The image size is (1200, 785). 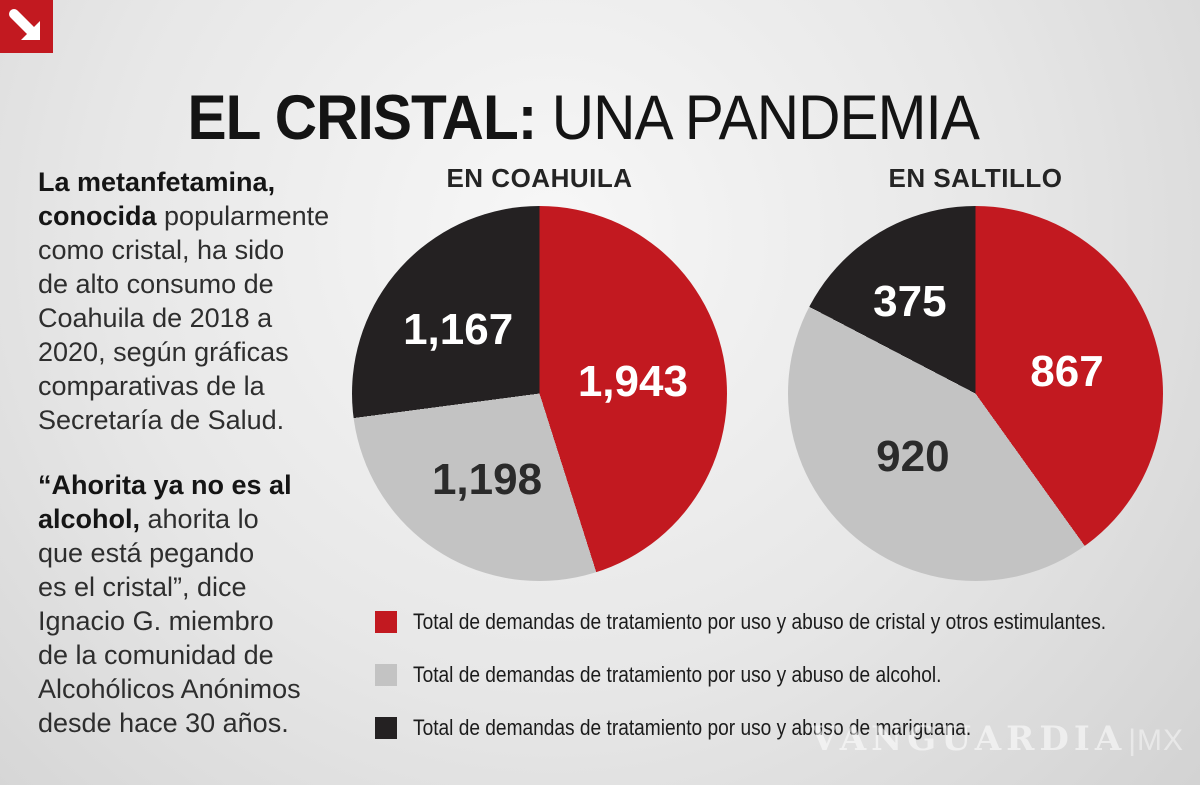 I want to click on pie-value-label: 867, so click(x=1067, y=372).